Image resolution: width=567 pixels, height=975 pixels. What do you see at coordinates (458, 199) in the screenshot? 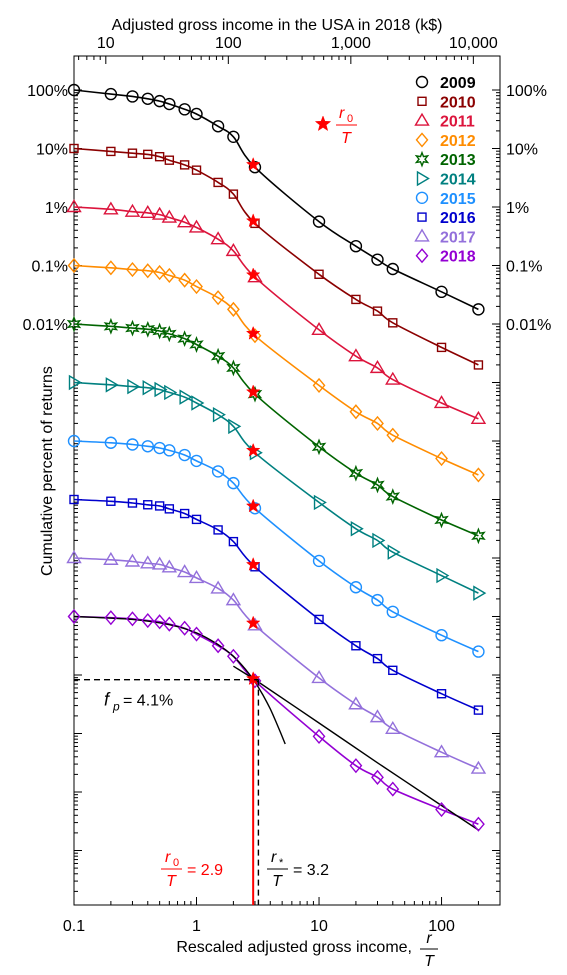
I see `legend-label-2015: 2015` at bounding box center [458, 199].